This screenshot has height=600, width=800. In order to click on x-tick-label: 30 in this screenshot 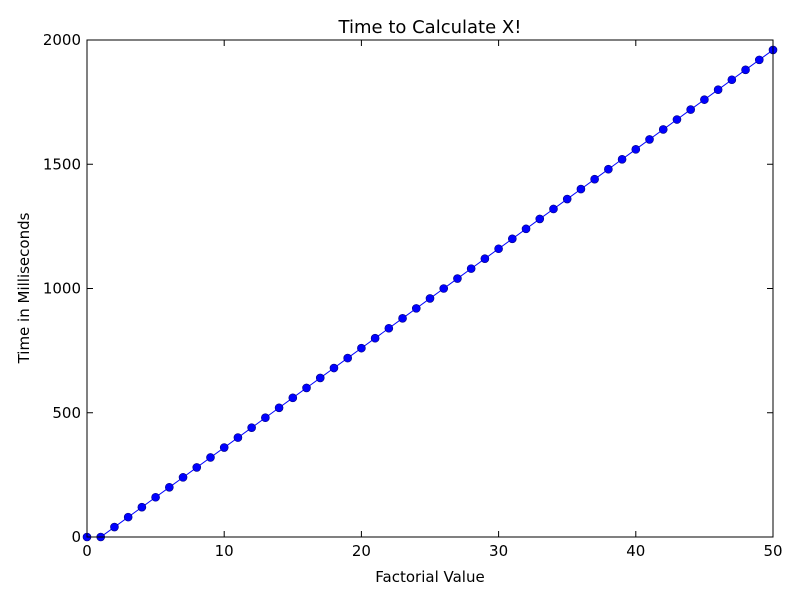, I will do `click(498, 551)`.